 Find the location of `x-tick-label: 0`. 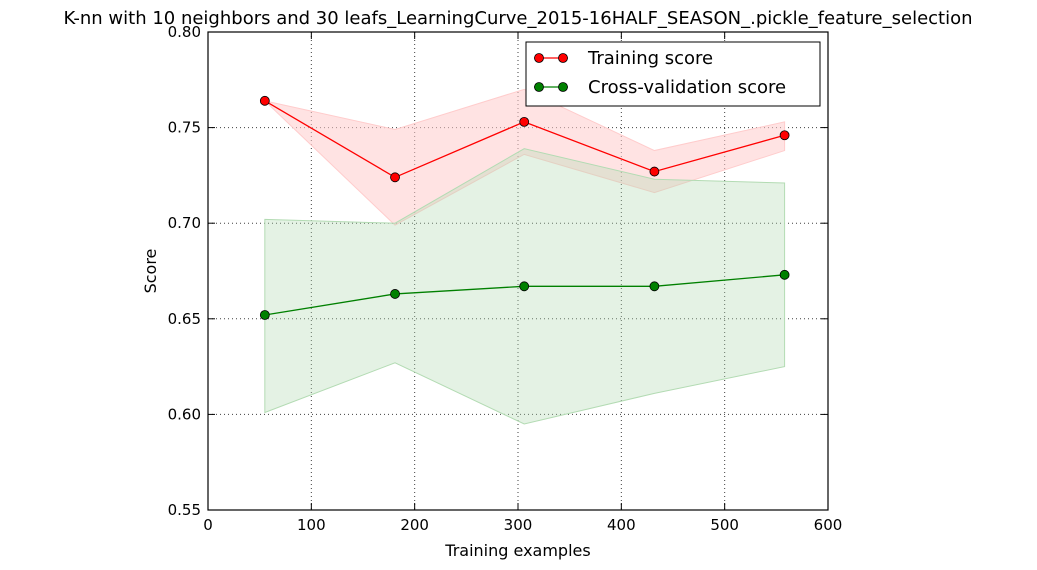

x-tick-label: 0 is located at coordinates (208, 525).